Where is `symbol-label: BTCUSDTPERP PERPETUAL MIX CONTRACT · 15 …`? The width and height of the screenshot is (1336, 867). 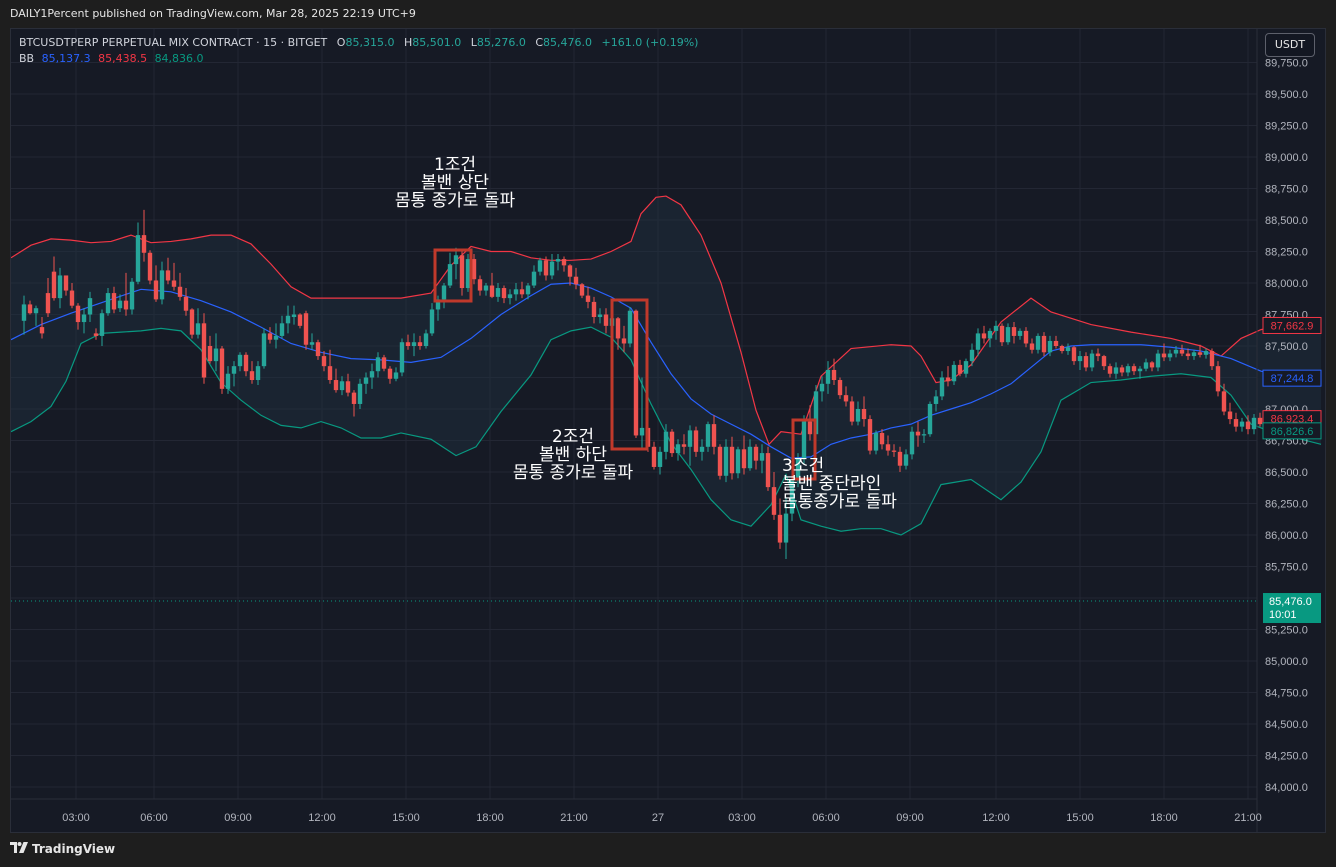 symbol-label: BTCUSDTPERP PERPETUAL MIX CONTRACT · 15 … is located at coordinates (173, 42).